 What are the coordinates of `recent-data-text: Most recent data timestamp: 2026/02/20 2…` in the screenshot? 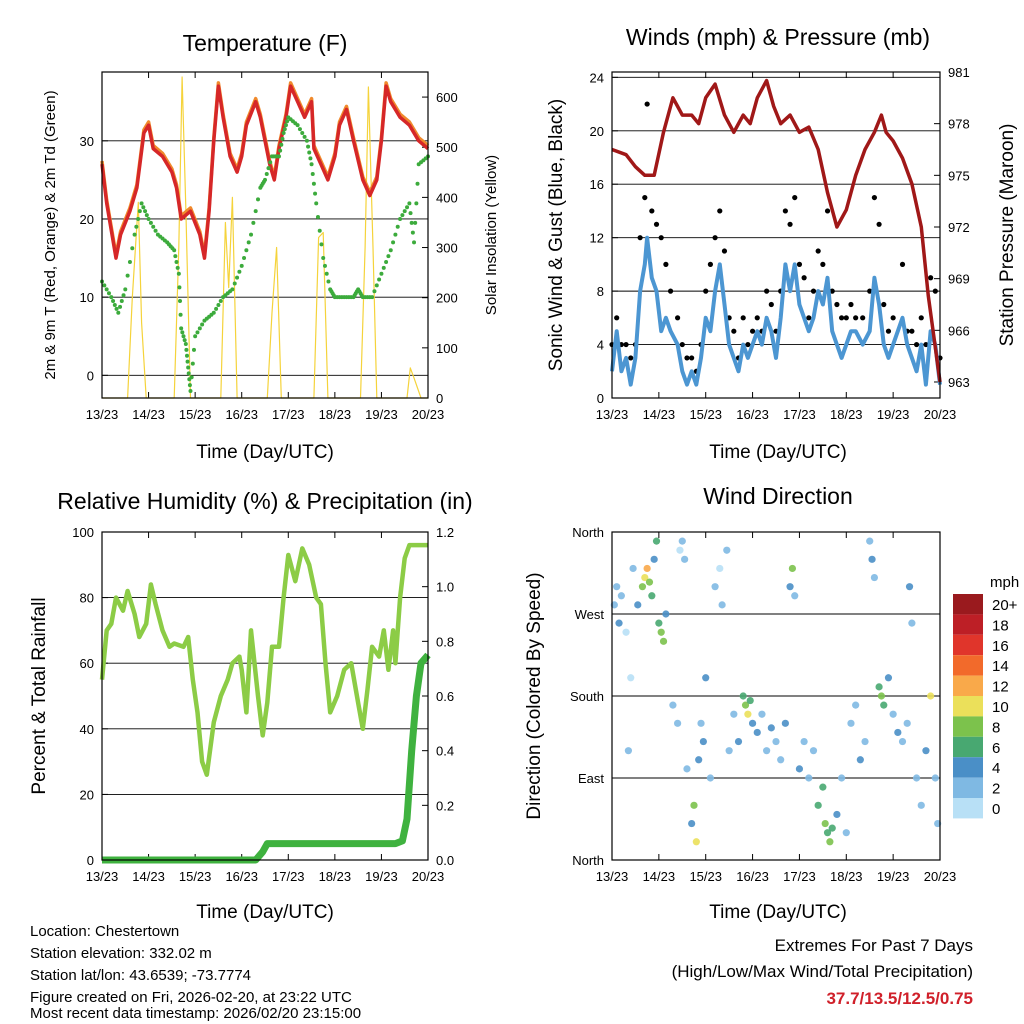 It's located at (195, 1013).